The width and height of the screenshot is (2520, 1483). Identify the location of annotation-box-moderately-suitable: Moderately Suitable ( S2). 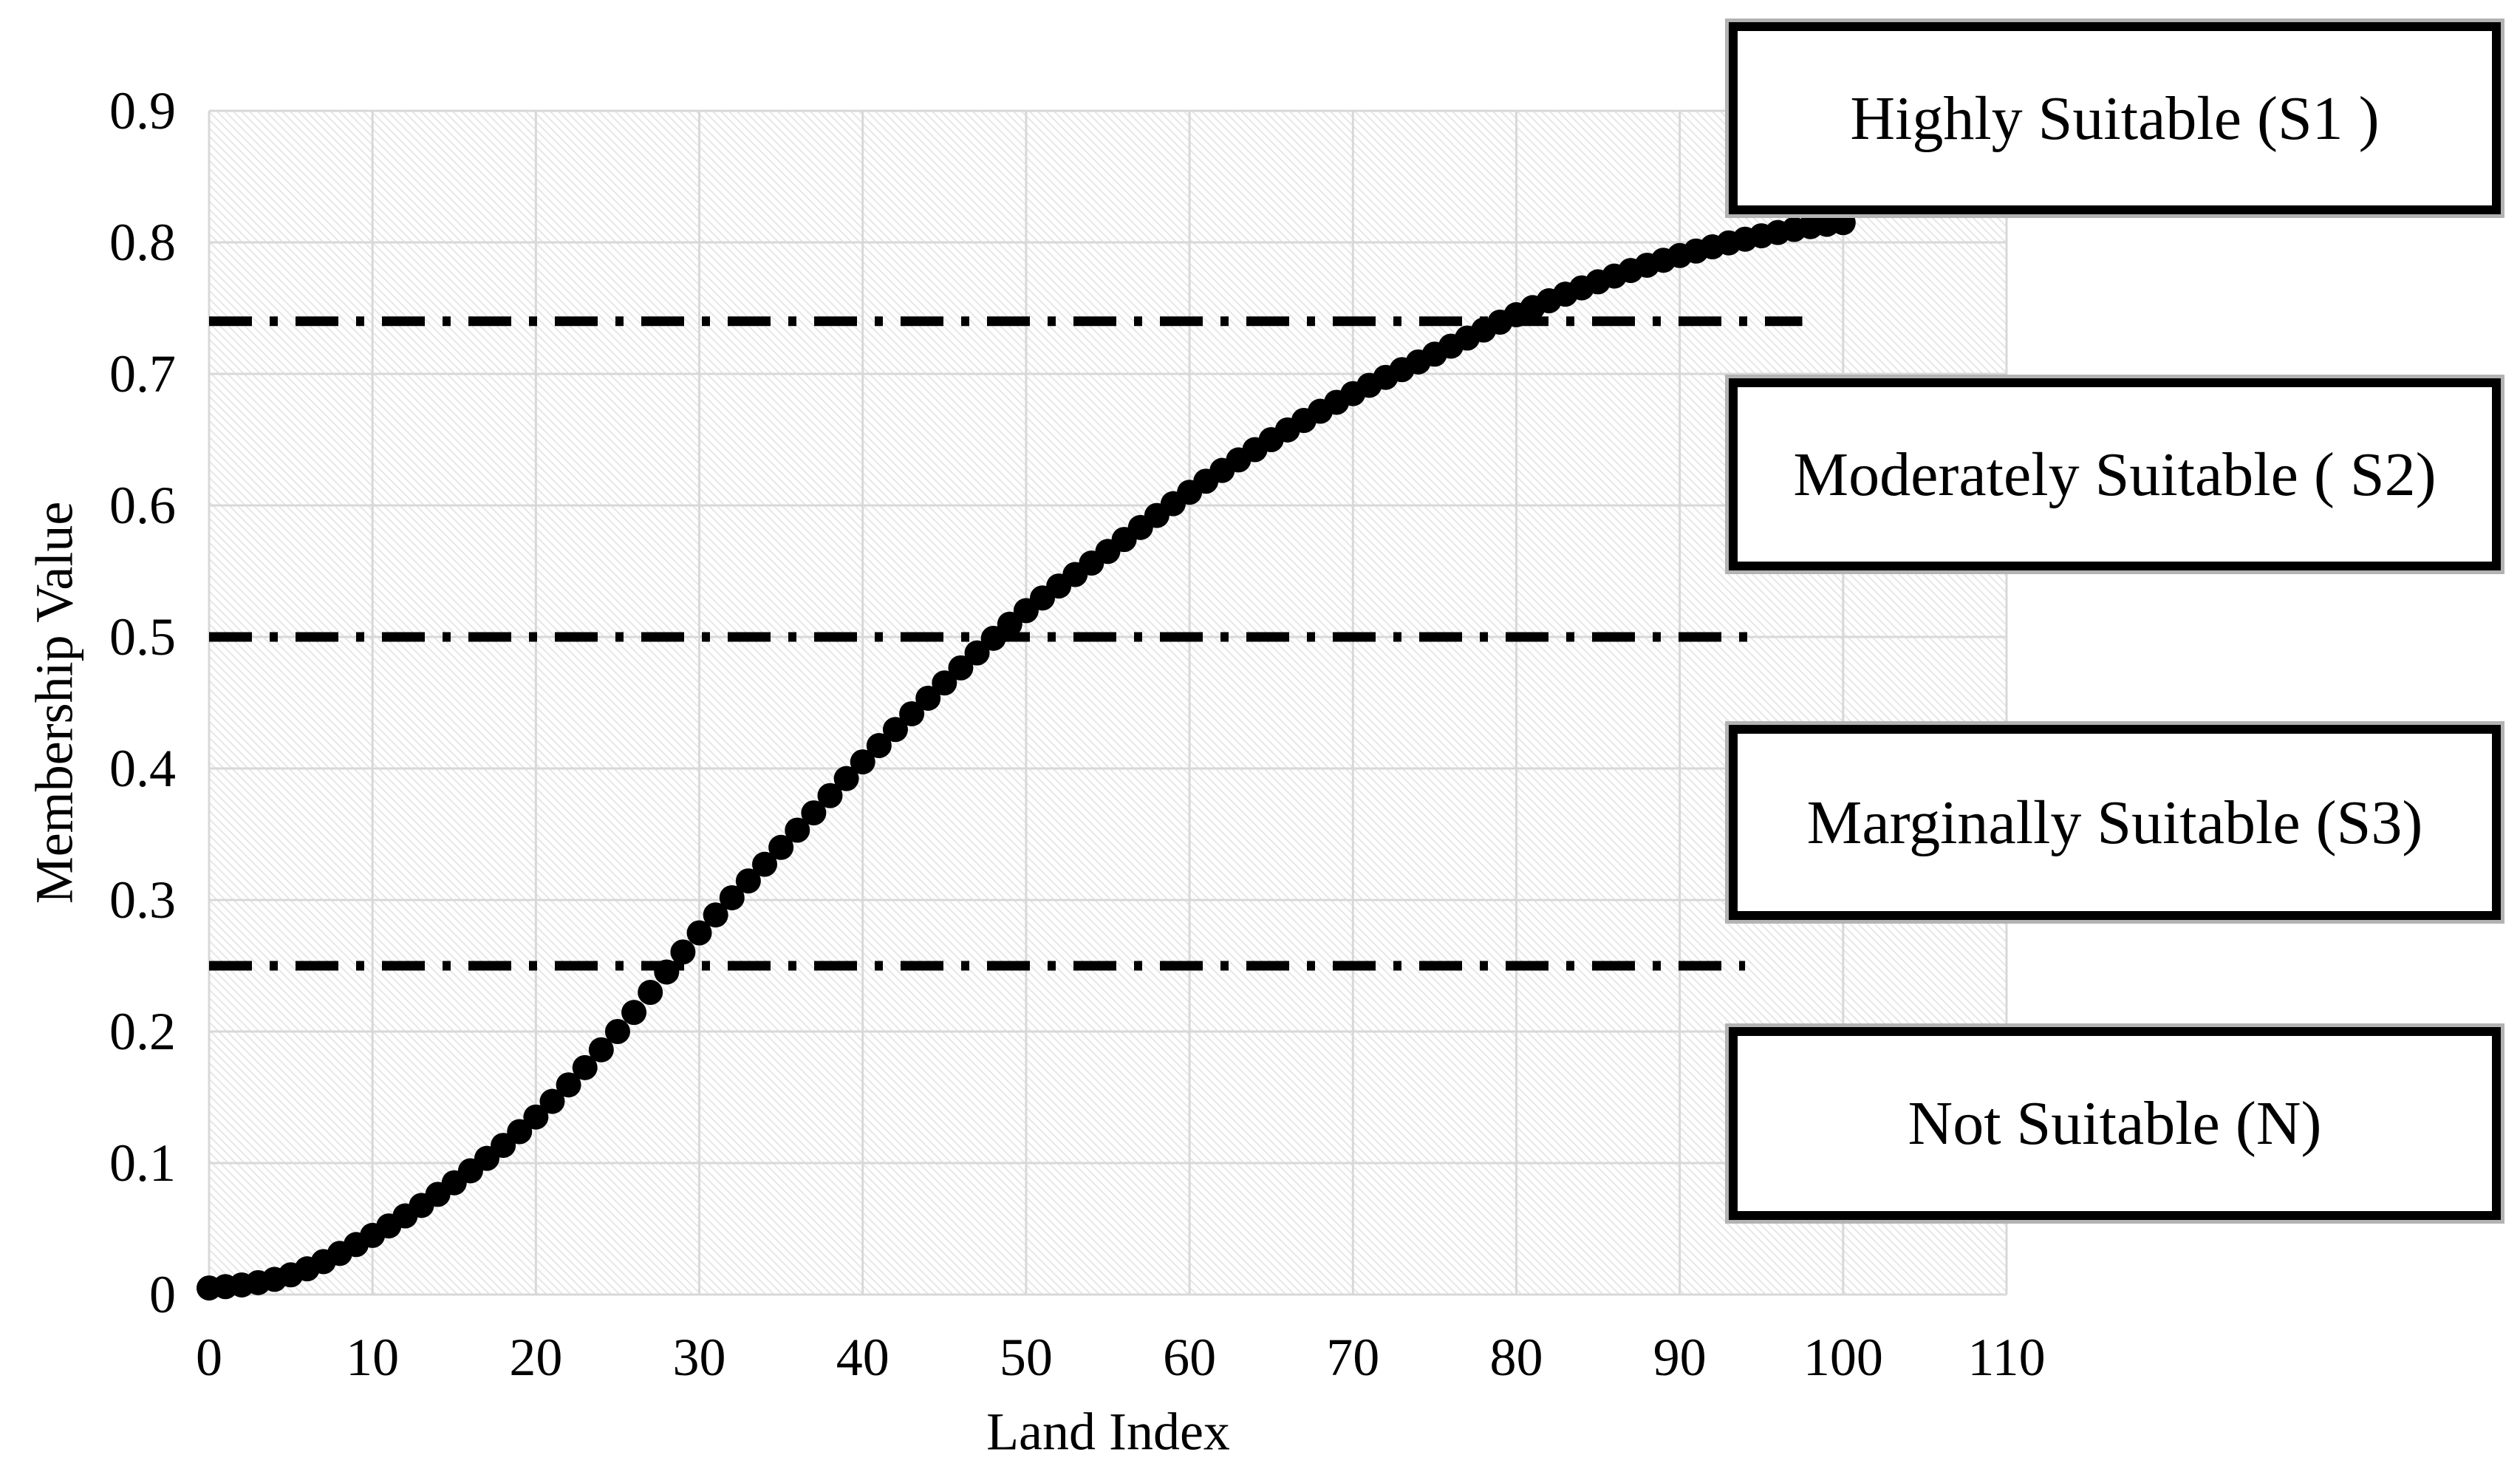
(2115, 474).